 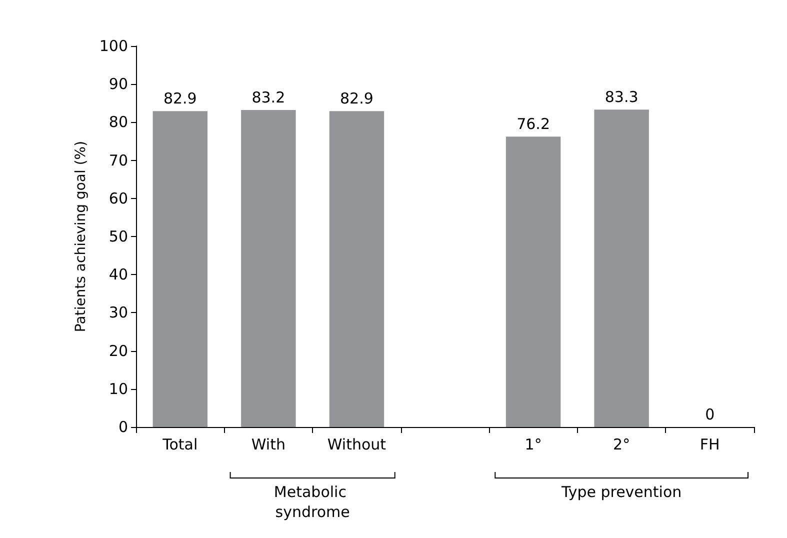 I want to click on data-label: 83.3, so click(x=621, y=97).